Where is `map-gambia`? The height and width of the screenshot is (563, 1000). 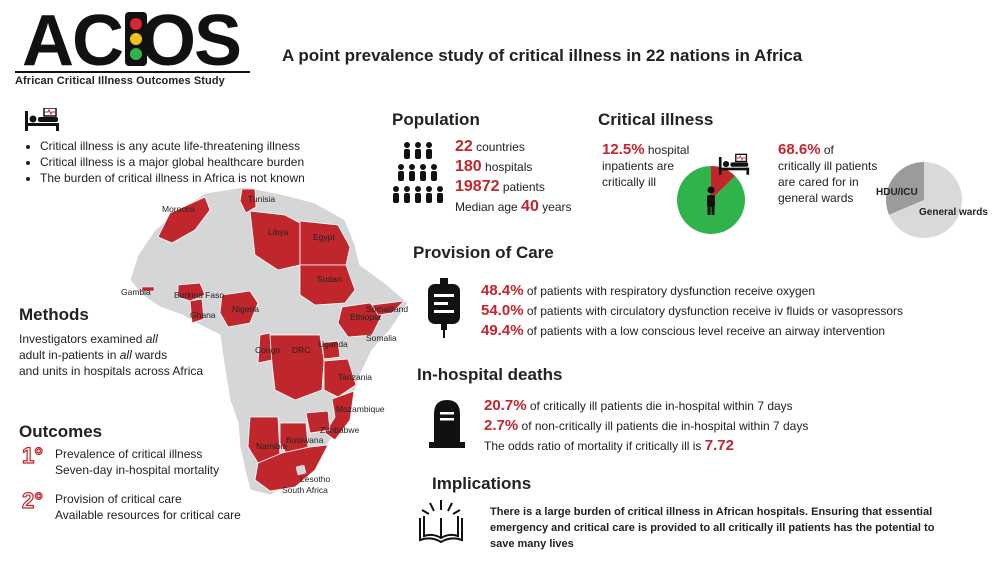
map-gambia is located at coordinates (148, 289).